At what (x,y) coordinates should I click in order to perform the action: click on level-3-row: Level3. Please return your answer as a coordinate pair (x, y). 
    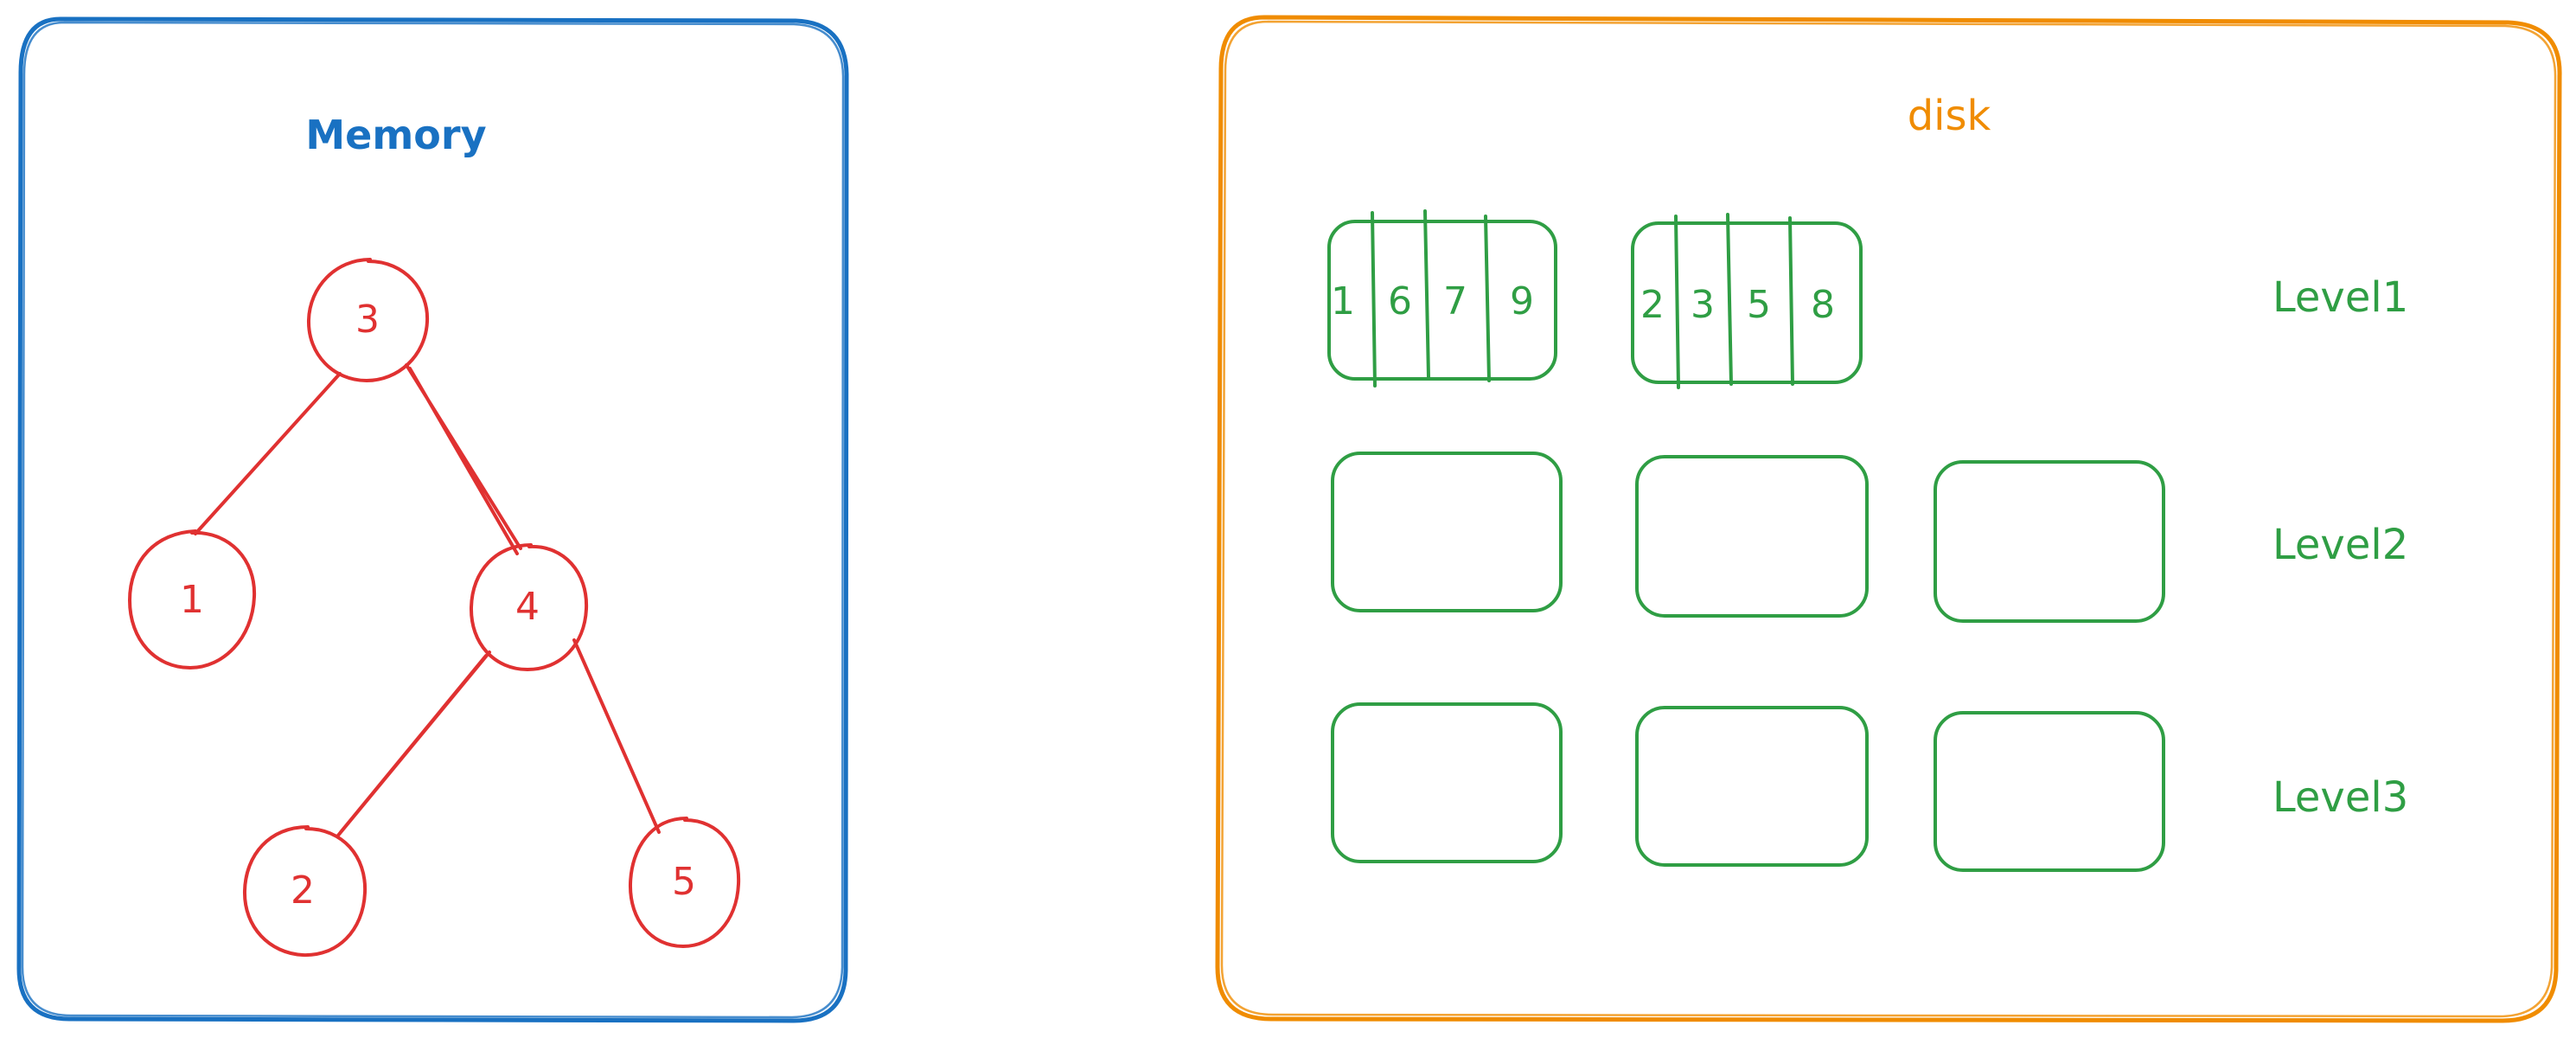
    Looking at the image, I should click on (1870, 787).